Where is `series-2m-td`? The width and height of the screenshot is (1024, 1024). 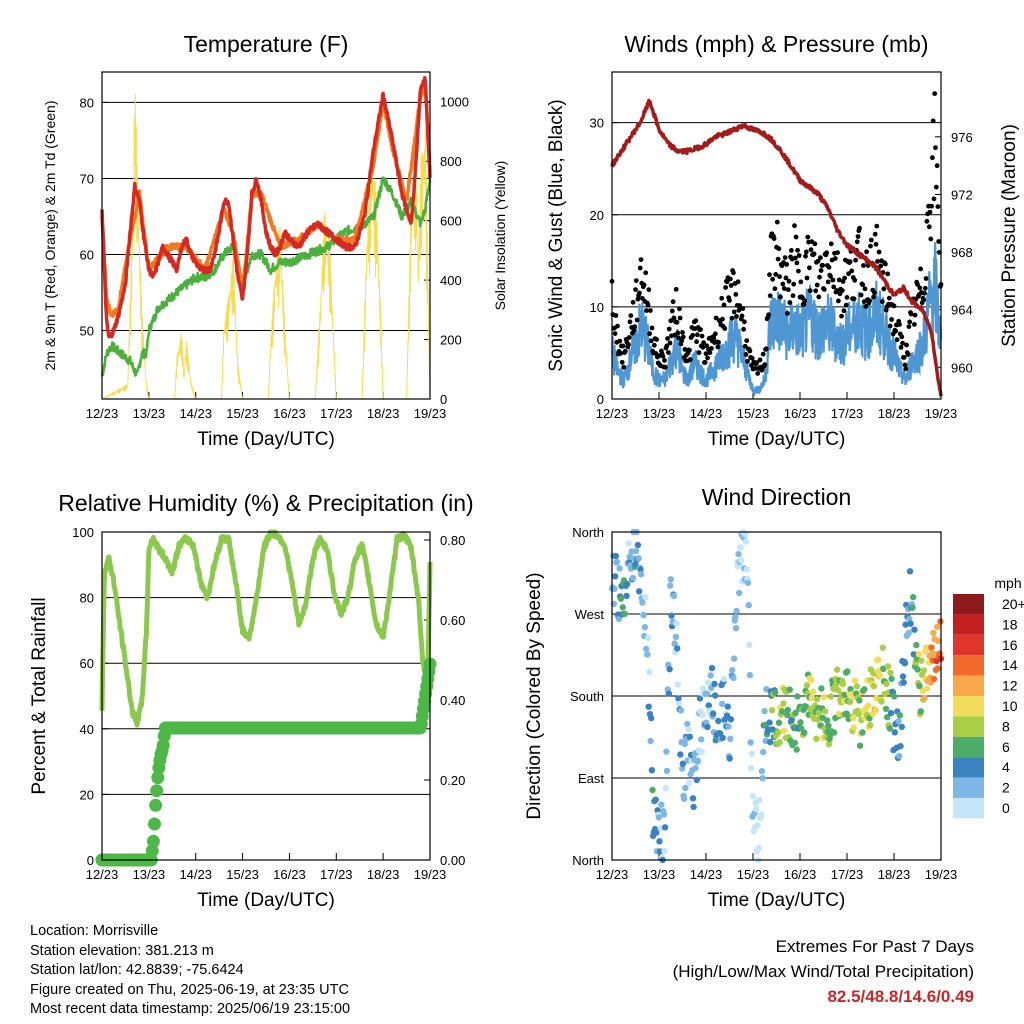
series-2m-td is located at coordinates (266, 276).